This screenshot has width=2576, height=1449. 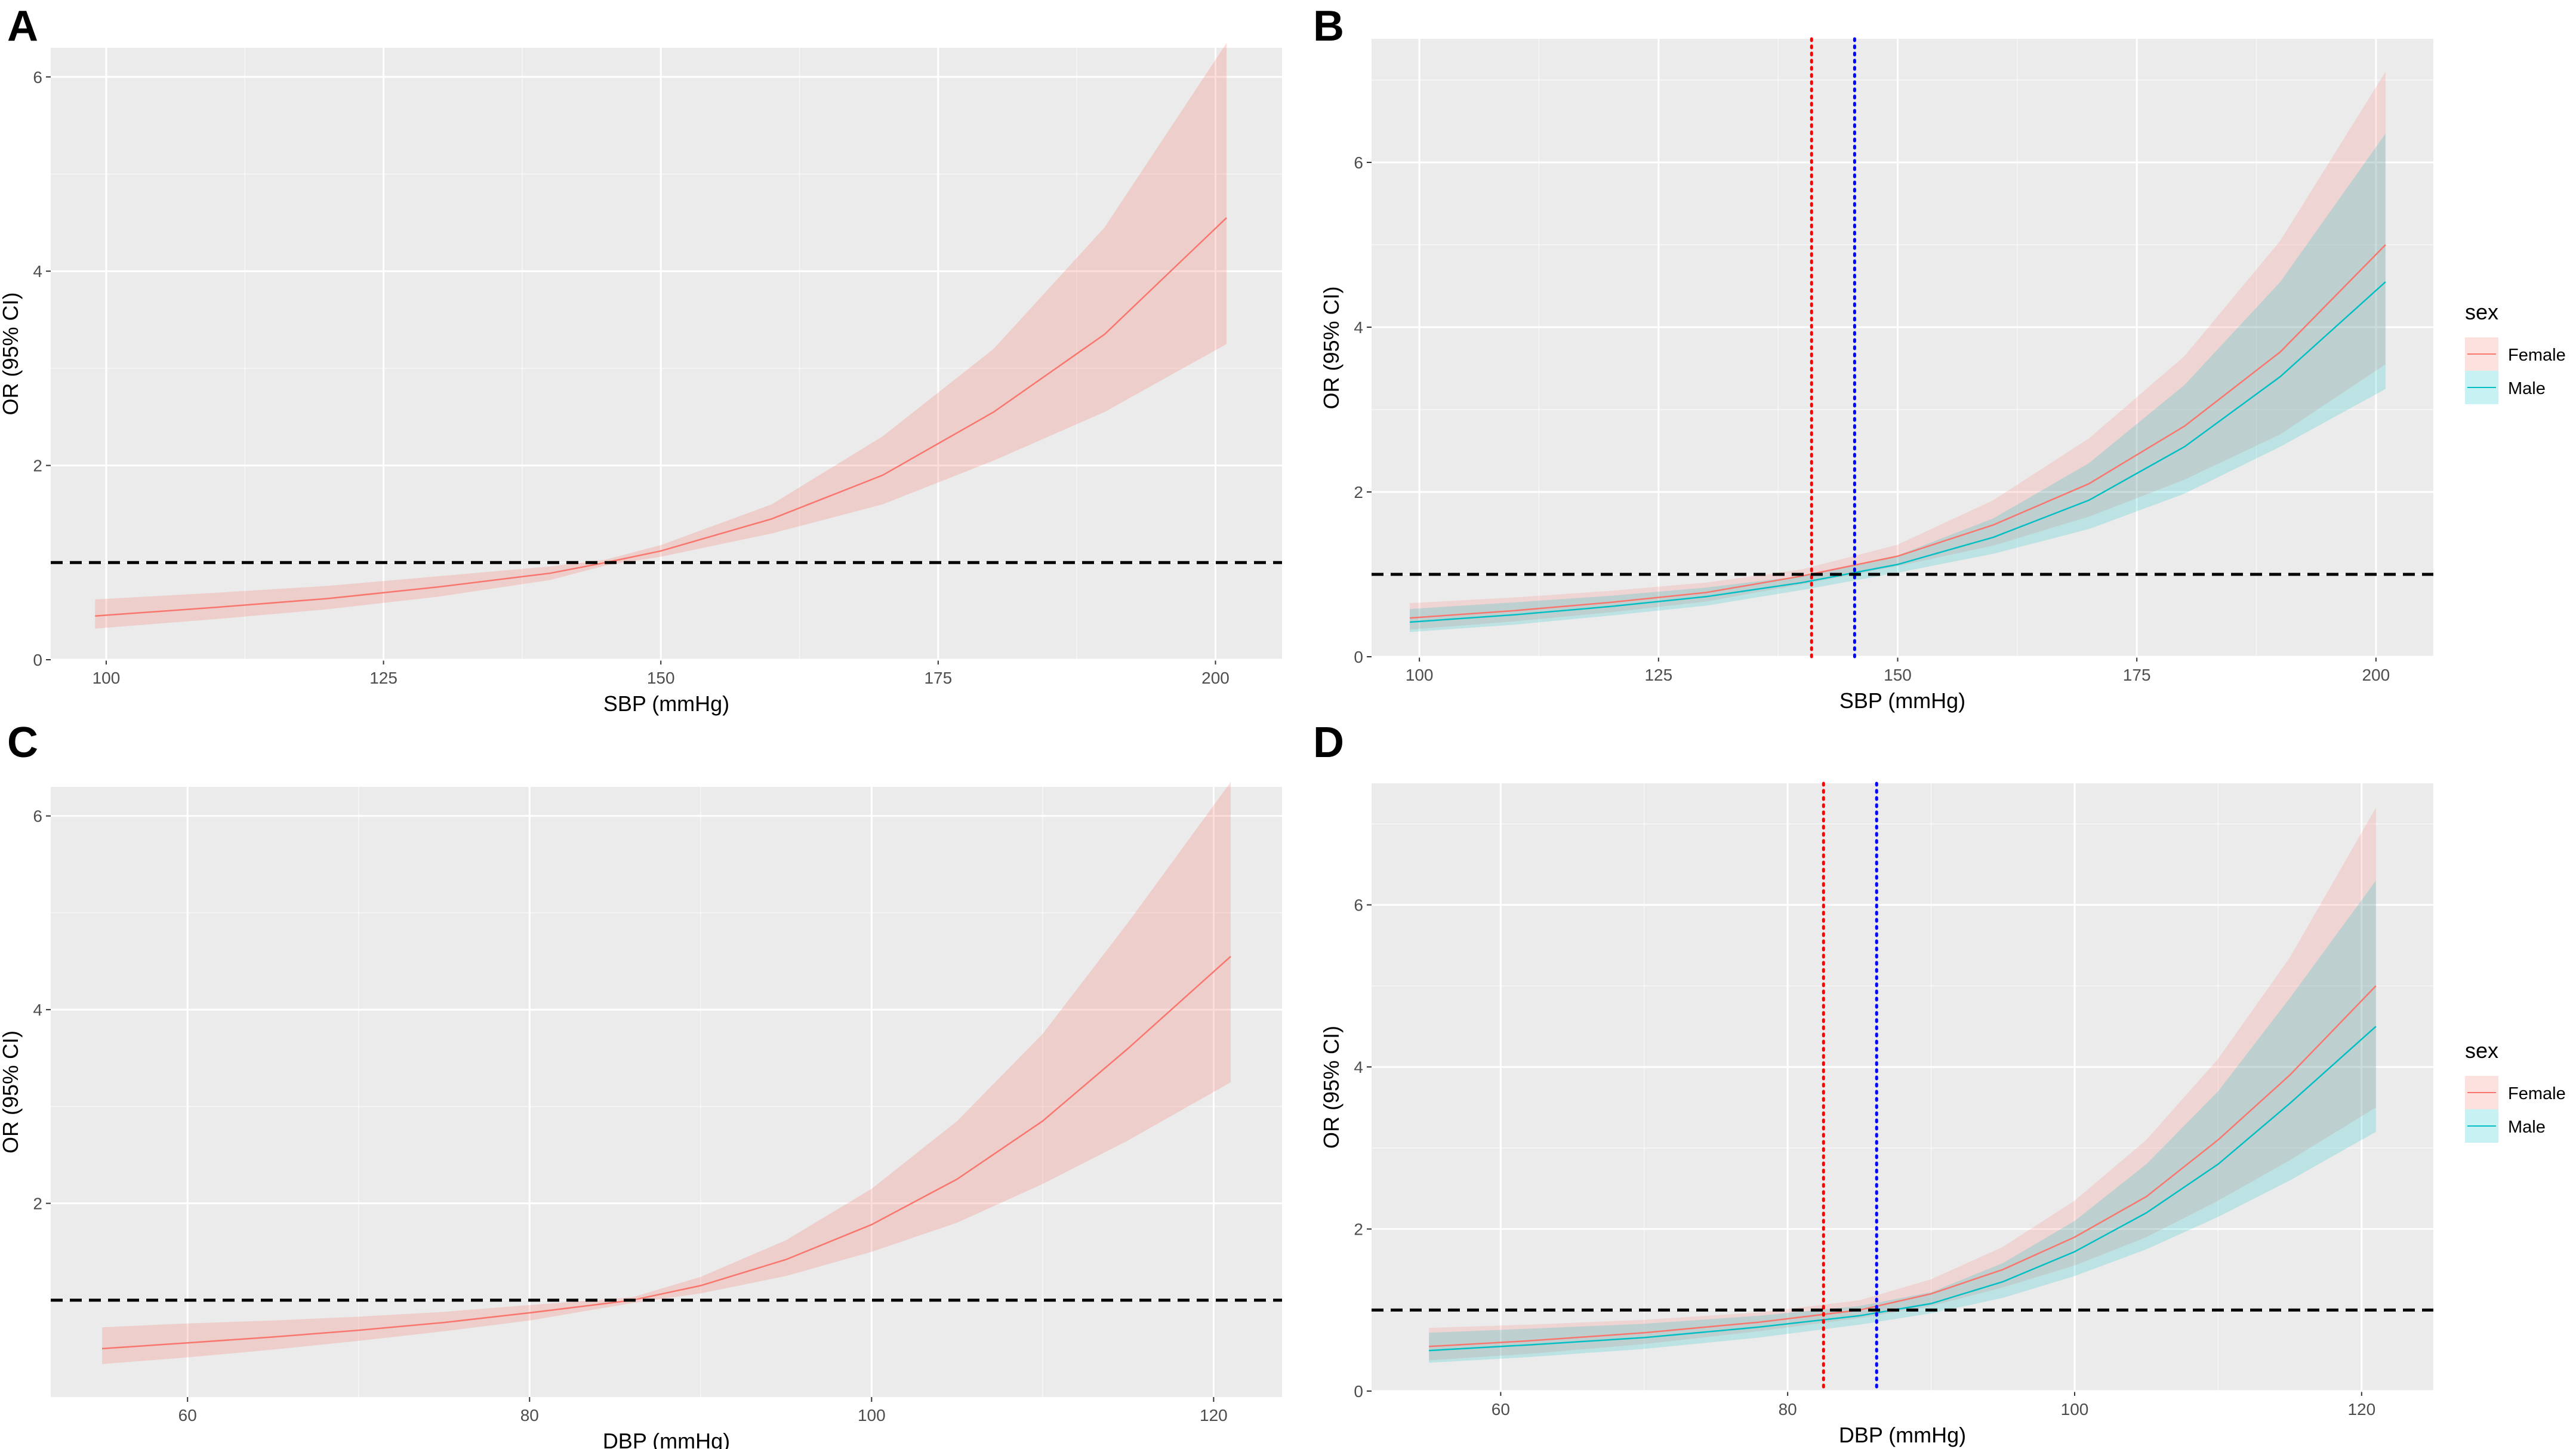 What do you see at coordinates (22, 743) in the screenshot?
I see `panel-letter: C` at bounding box center [22, 743].